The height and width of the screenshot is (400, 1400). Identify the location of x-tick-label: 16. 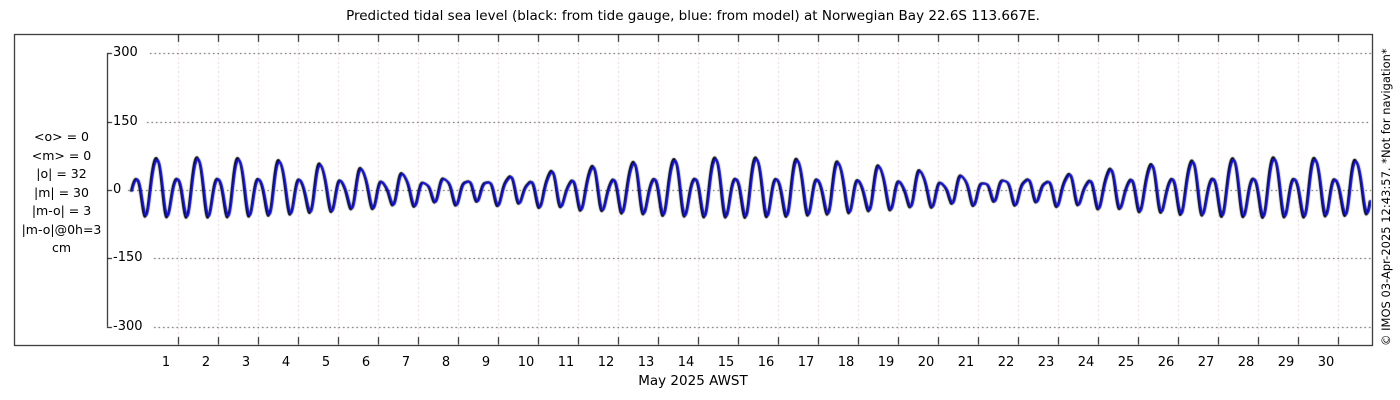
(766, 362).